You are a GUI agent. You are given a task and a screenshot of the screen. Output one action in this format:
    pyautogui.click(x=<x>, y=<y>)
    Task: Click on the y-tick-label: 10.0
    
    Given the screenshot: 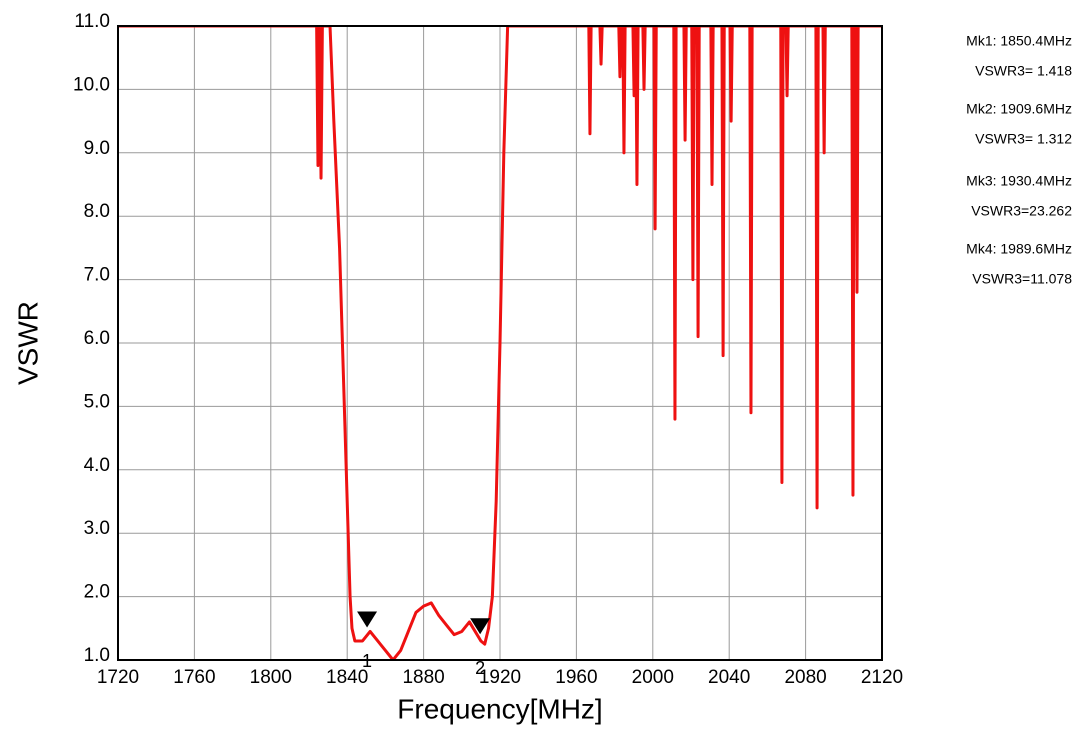 What is the action you would take?
    pyautogui.click(x=91, y=84)
    